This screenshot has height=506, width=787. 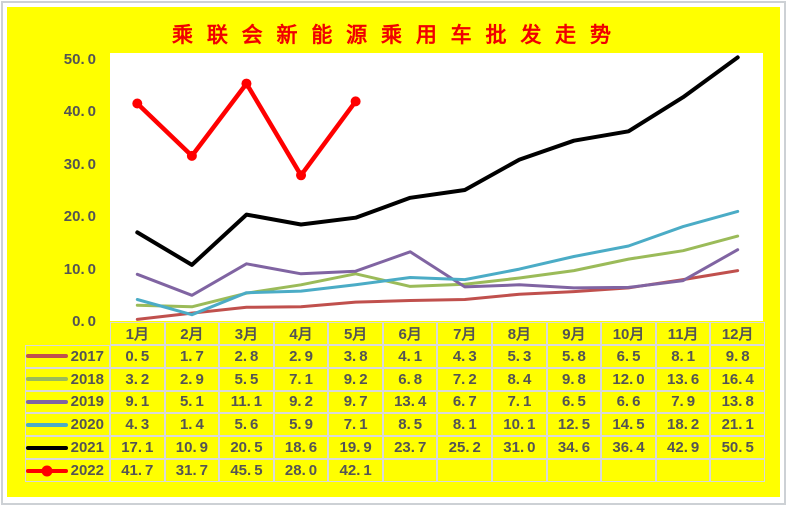 What do you see at coordinates (737, 425) in the screenshot?
I see `table-value-cell: 21. 1` at bounding box center [737, 425].